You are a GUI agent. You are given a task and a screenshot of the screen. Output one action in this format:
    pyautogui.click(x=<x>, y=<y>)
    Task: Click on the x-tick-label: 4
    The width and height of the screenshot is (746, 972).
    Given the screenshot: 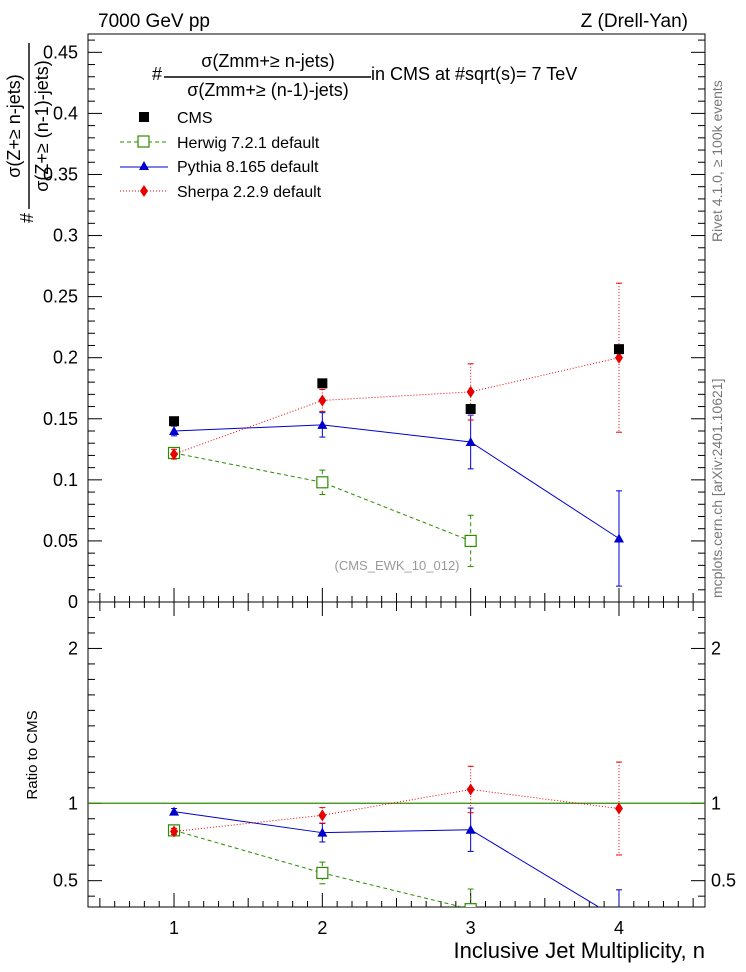 What is the action you would take?
    pyautogui.click(x=619, y=928)
    